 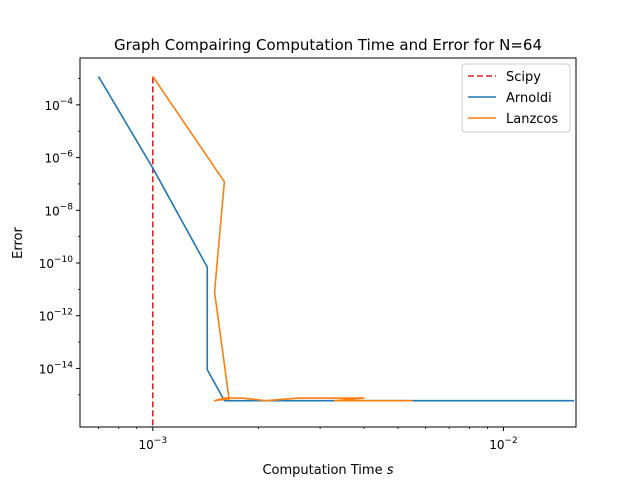 What do you see at coordinates (18, 243) in the screenshot?
I see `y-axis-label: Error` at bounding box center [18, 243].